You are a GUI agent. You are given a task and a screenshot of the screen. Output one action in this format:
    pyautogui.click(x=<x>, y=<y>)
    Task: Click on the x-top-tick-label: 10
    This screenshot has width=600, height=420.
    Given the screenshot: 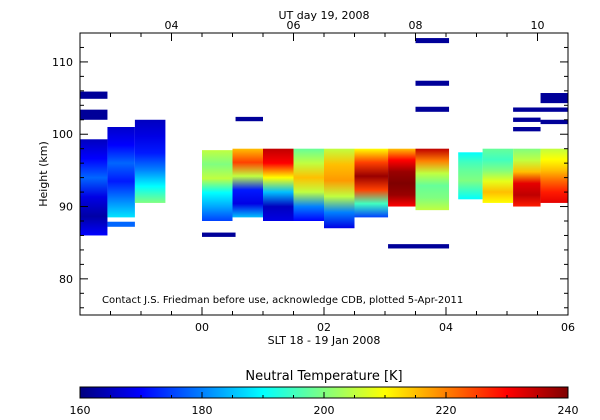 What is the action you would take?
    pyautogui.click(x=538, y=25)
    